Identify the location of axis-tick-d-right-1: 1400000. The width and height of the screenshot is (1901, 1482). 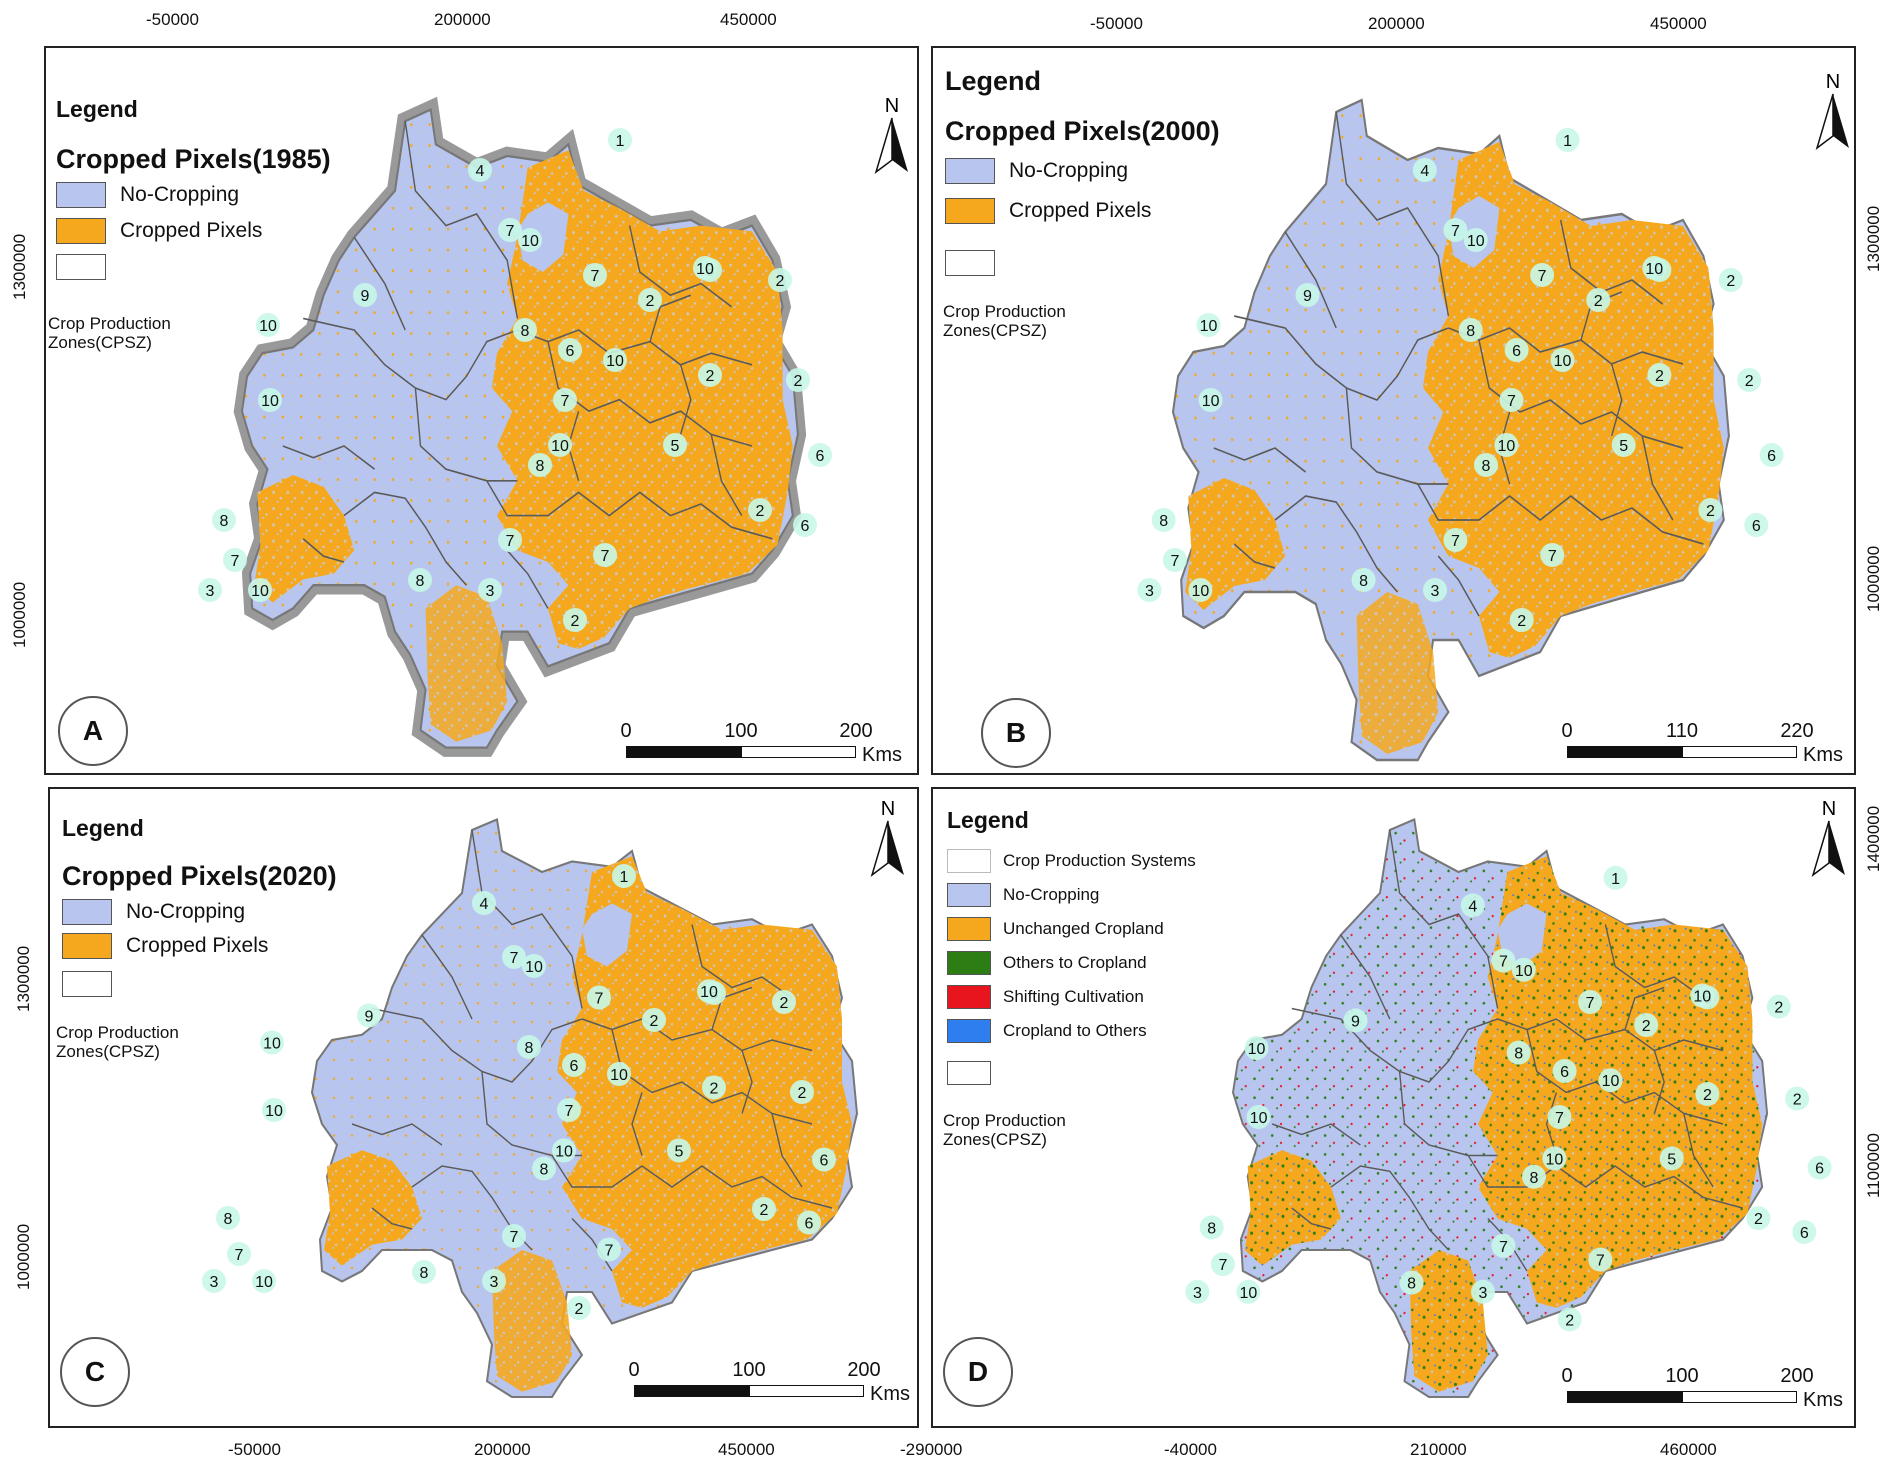
(1873, 838).